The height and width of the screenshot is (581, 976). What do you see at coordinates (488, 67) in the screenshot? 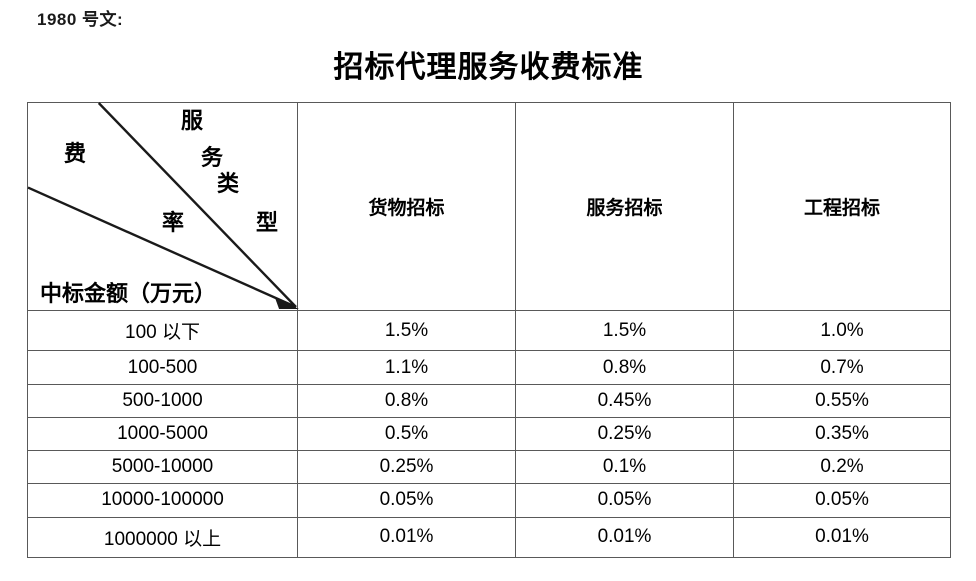
I see `page-title: 招标代理服务收费标准` at bounding box center [488, 67].